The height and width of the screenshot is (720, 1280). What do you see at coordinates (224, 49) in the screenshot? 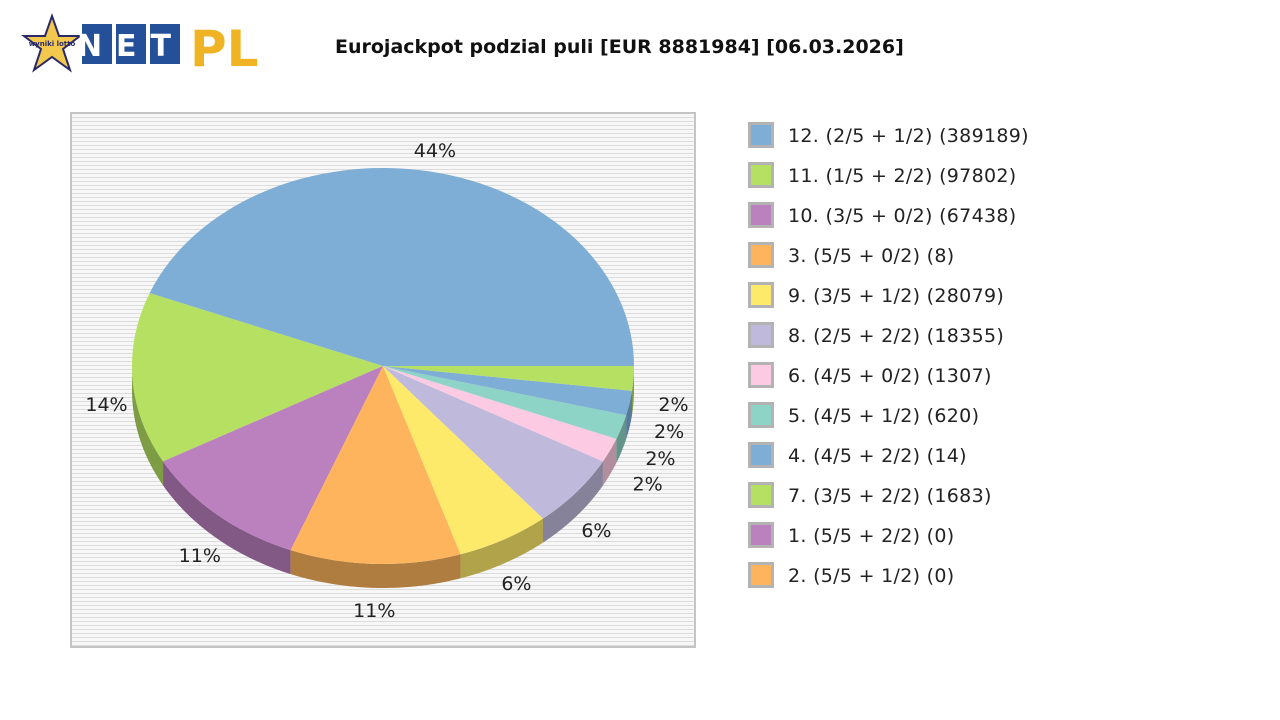
I see `logo-pl-text: PL` at bounding box center [224, 49].